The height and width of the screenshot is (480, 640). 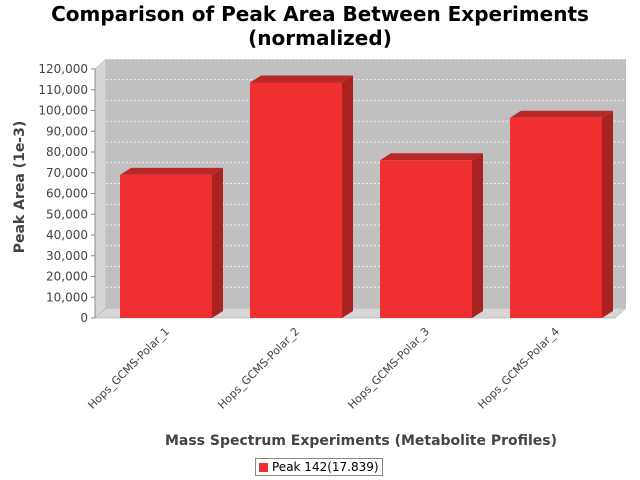 I want to click on y-tick-label: 110,000, so click(x=63, y=90).